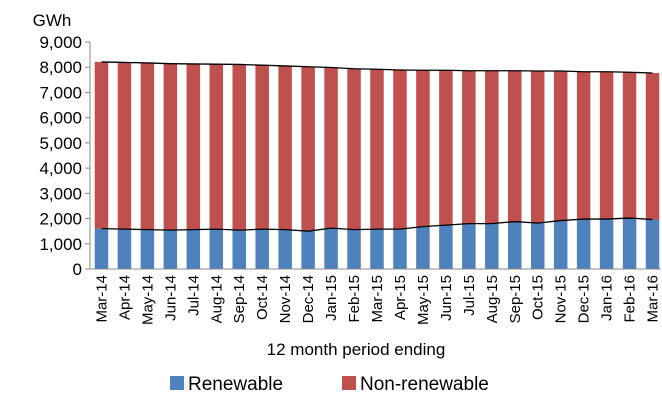  I want to click on x-axis-title: 12 month period ending, so click(356, 349).